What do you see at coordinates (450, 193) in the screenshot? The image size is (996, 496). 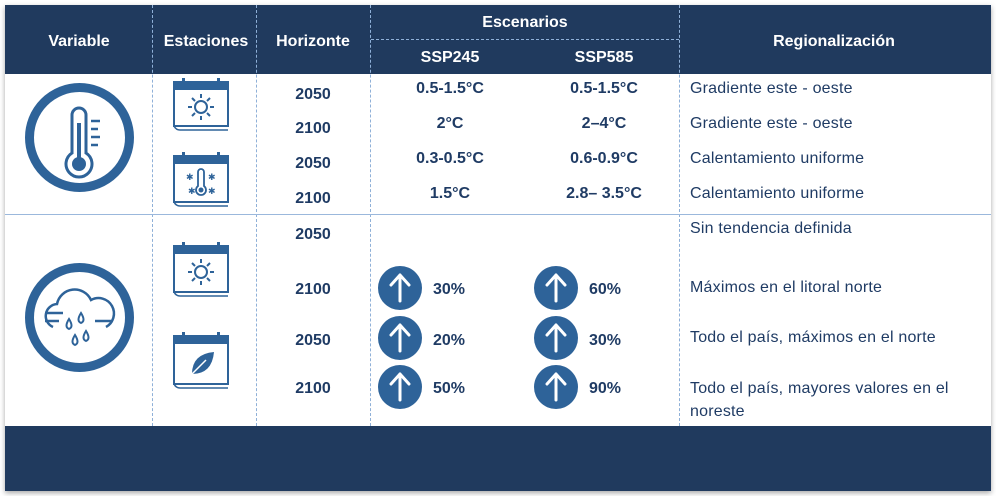 I see `ssp245-cell: 1.5°C` at bounding box center [450, 193].